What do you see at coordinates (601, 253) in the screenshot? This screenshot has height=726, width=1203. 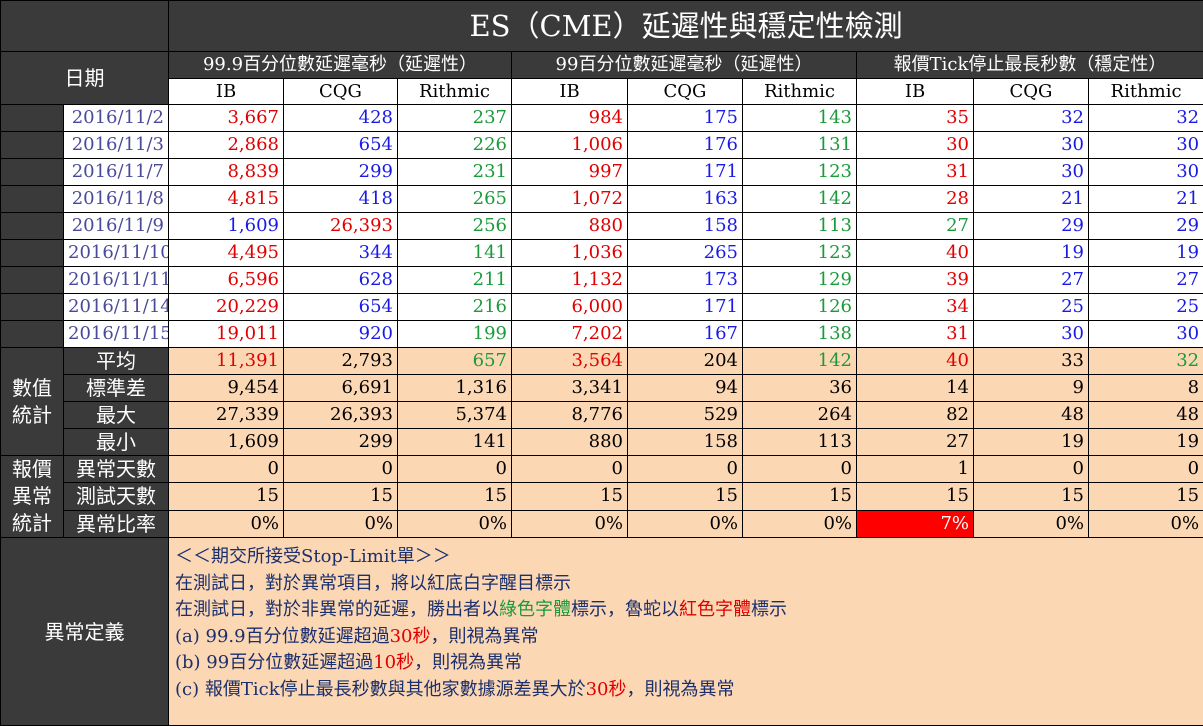 I see `table-row: 2016/11/10 4,495 344 141 1,036 265 123 40 19 19` at bounding box center [601, 253].